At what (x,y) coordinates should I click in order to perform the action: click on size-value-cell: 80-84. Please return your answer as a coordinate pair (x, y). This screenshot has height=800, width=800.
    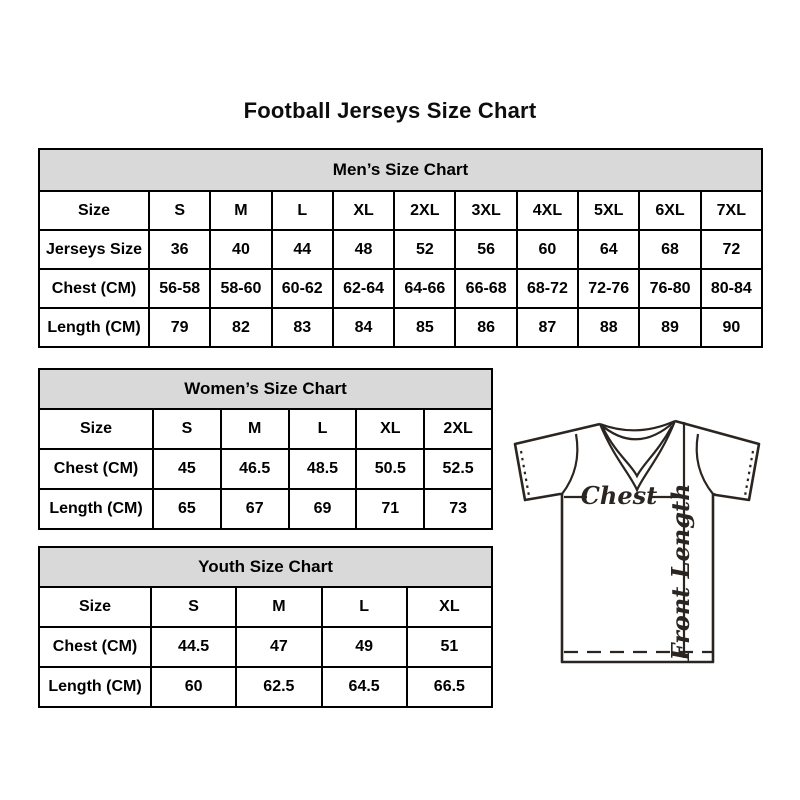
    Looking at the image, I should click on (731, 288).